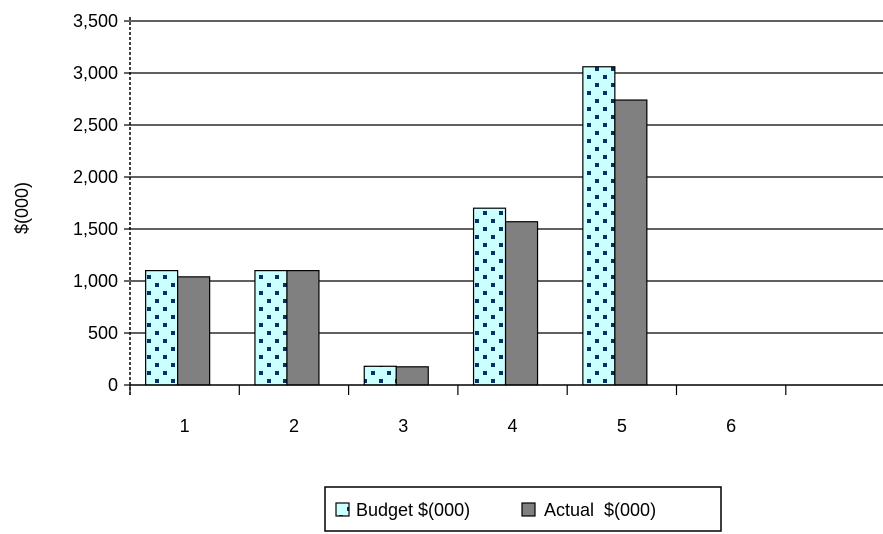 The image size is (883, 534). I want to click on x-tick-label: 5, so click(622, 426).